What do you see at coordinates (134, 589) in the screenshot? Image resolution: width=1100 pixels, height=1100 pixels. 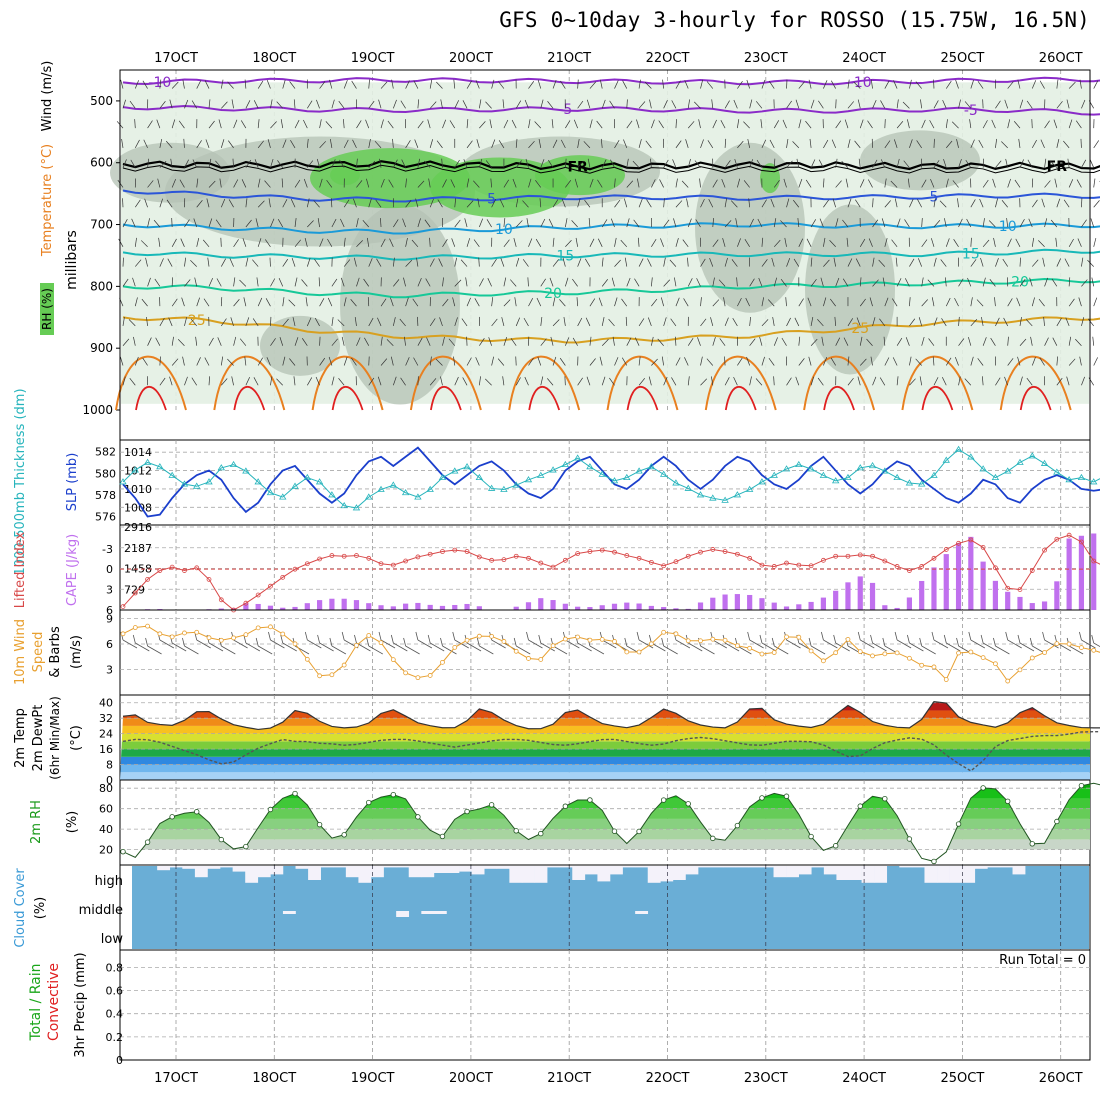 I see `cape-tick: 729` at bounding box center [134, 589].